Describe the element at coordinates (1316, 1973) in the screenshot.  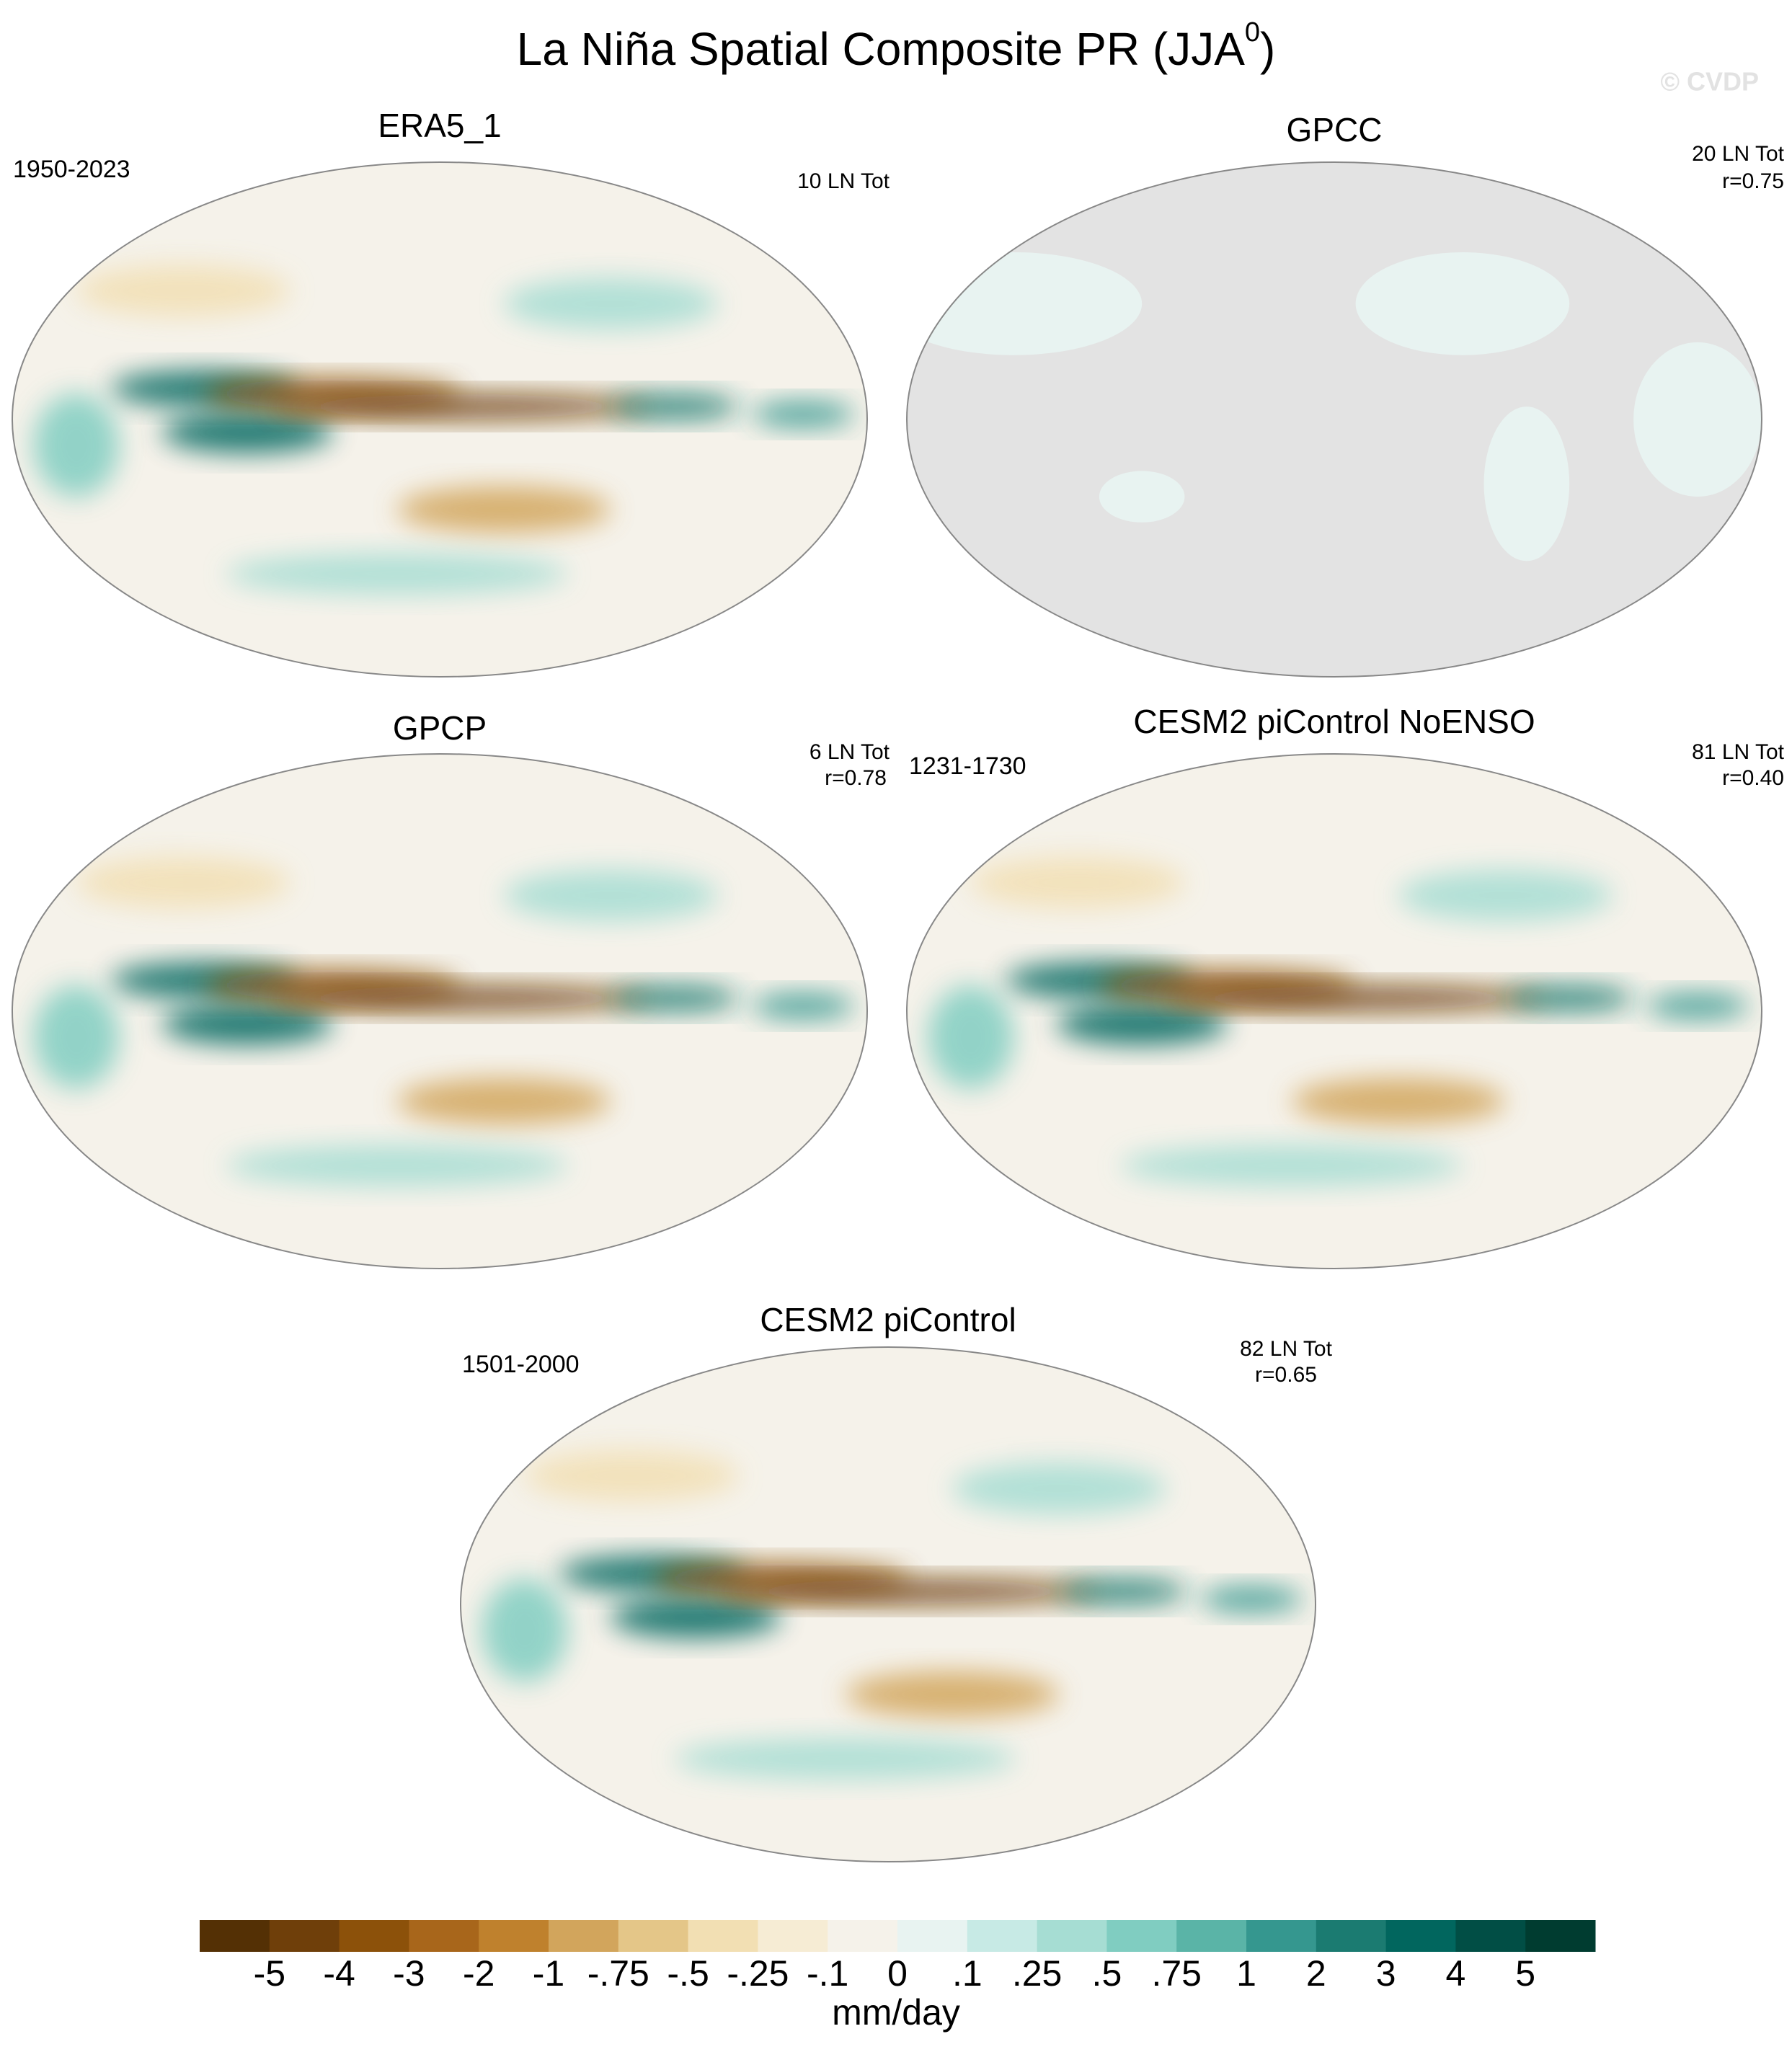
I see `colorbar-tick-label: 2` at that location.